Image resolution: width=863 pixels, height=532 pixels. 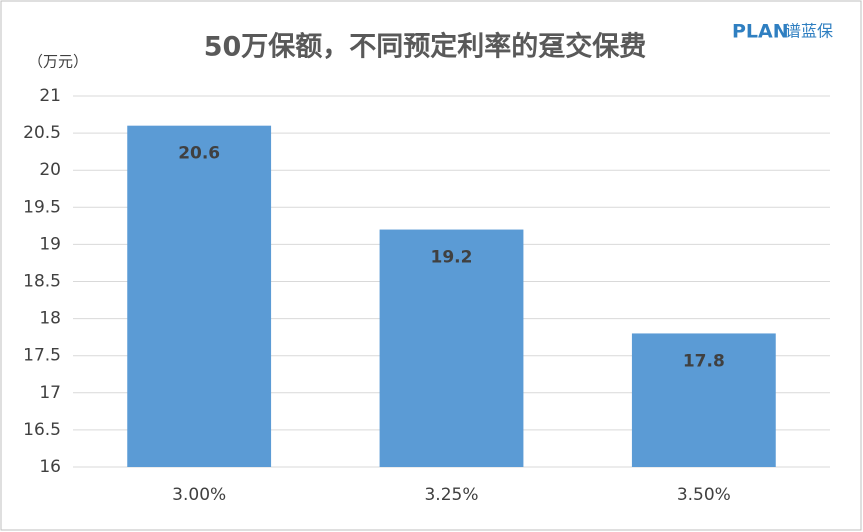 I want to click on y-tick-label: 20, so click(x=50, y=170).